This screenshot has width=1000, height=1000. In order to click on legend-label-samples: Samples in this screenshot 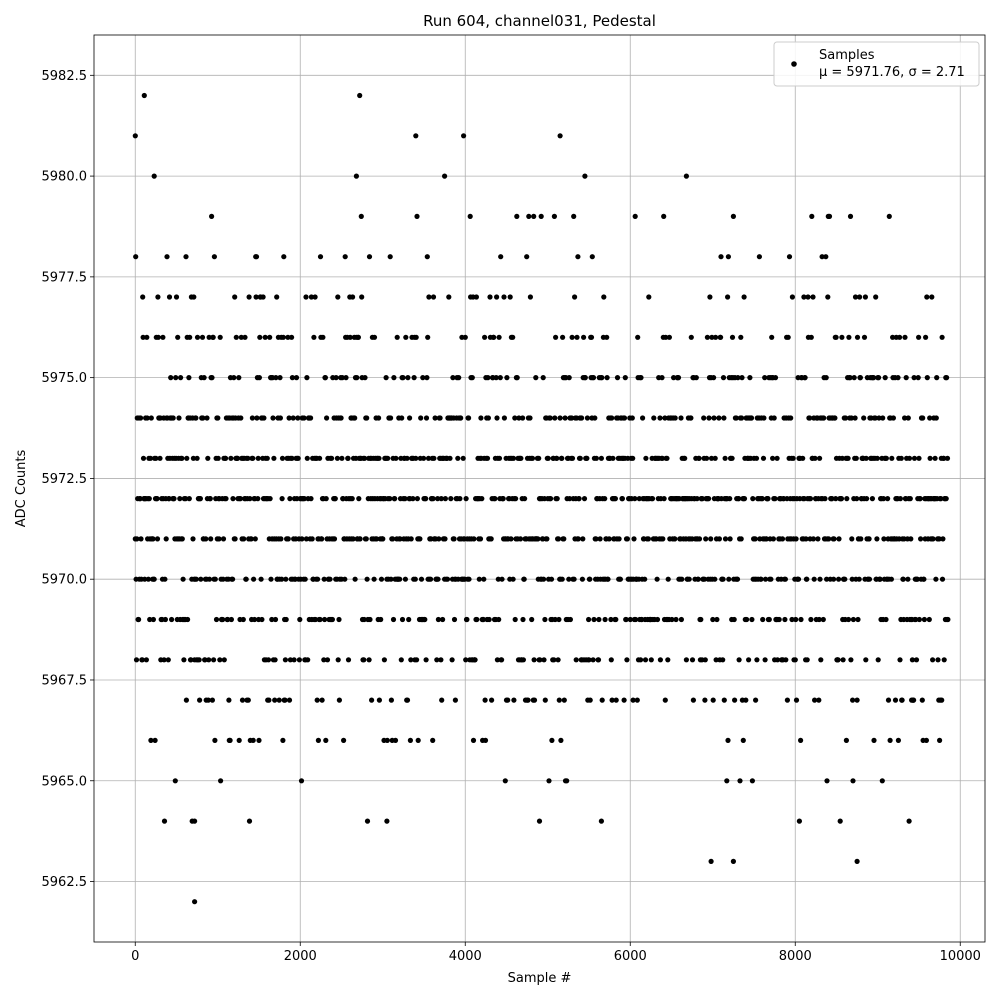, I will do `click(847, 55)`.